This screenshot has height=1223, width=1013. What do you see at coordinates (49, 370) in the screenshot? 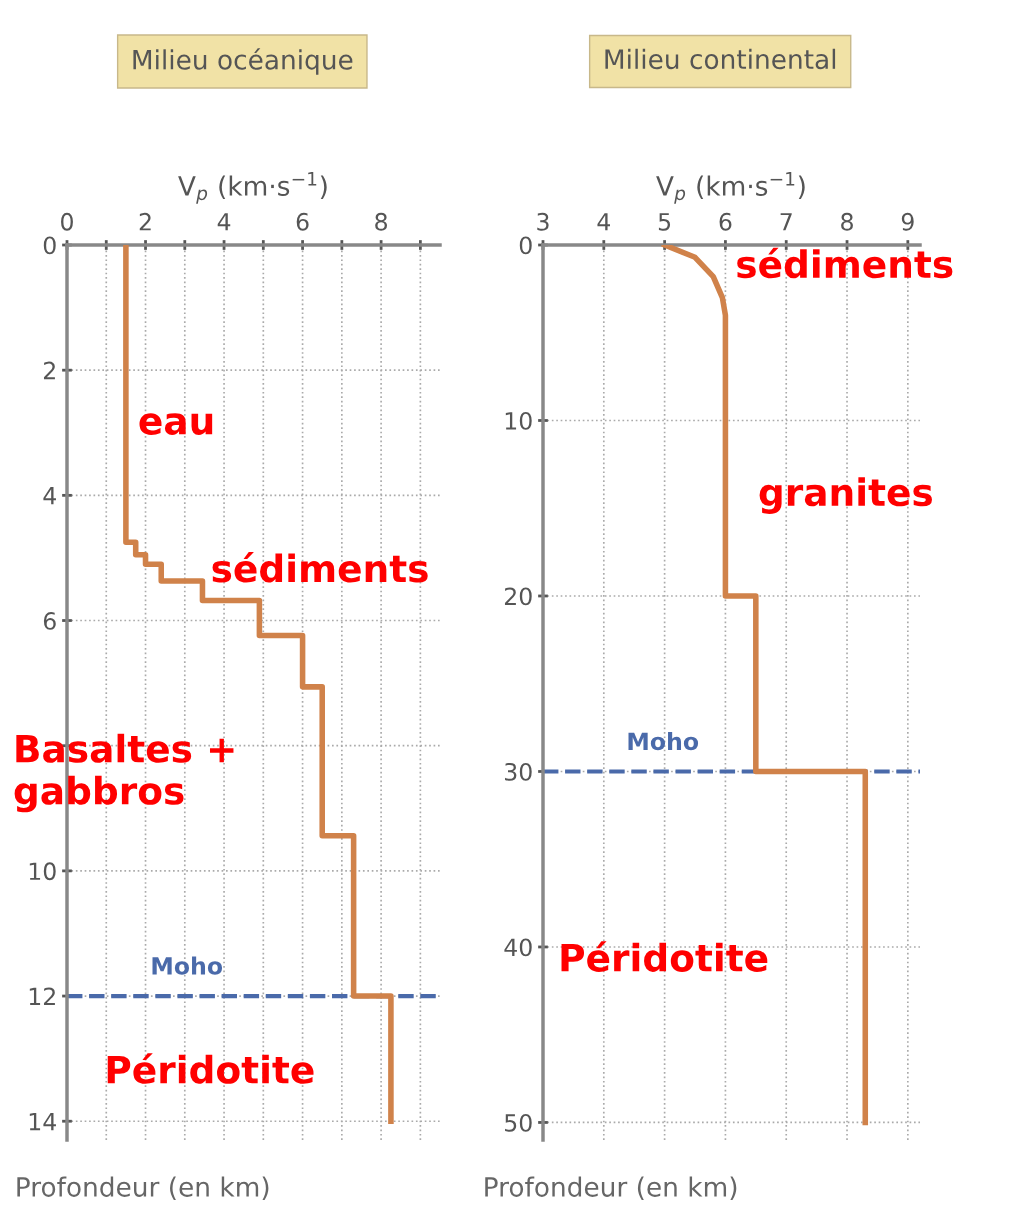
I see `y-tick-label: 2` at bounding box center [49, 370].